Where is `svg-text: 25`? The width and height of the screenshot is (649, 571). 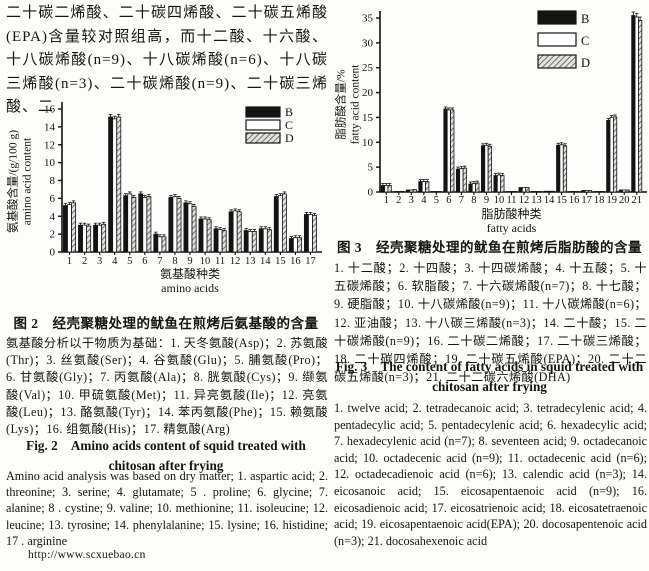 svg-text: 25 is located at coordinates (368, 68).